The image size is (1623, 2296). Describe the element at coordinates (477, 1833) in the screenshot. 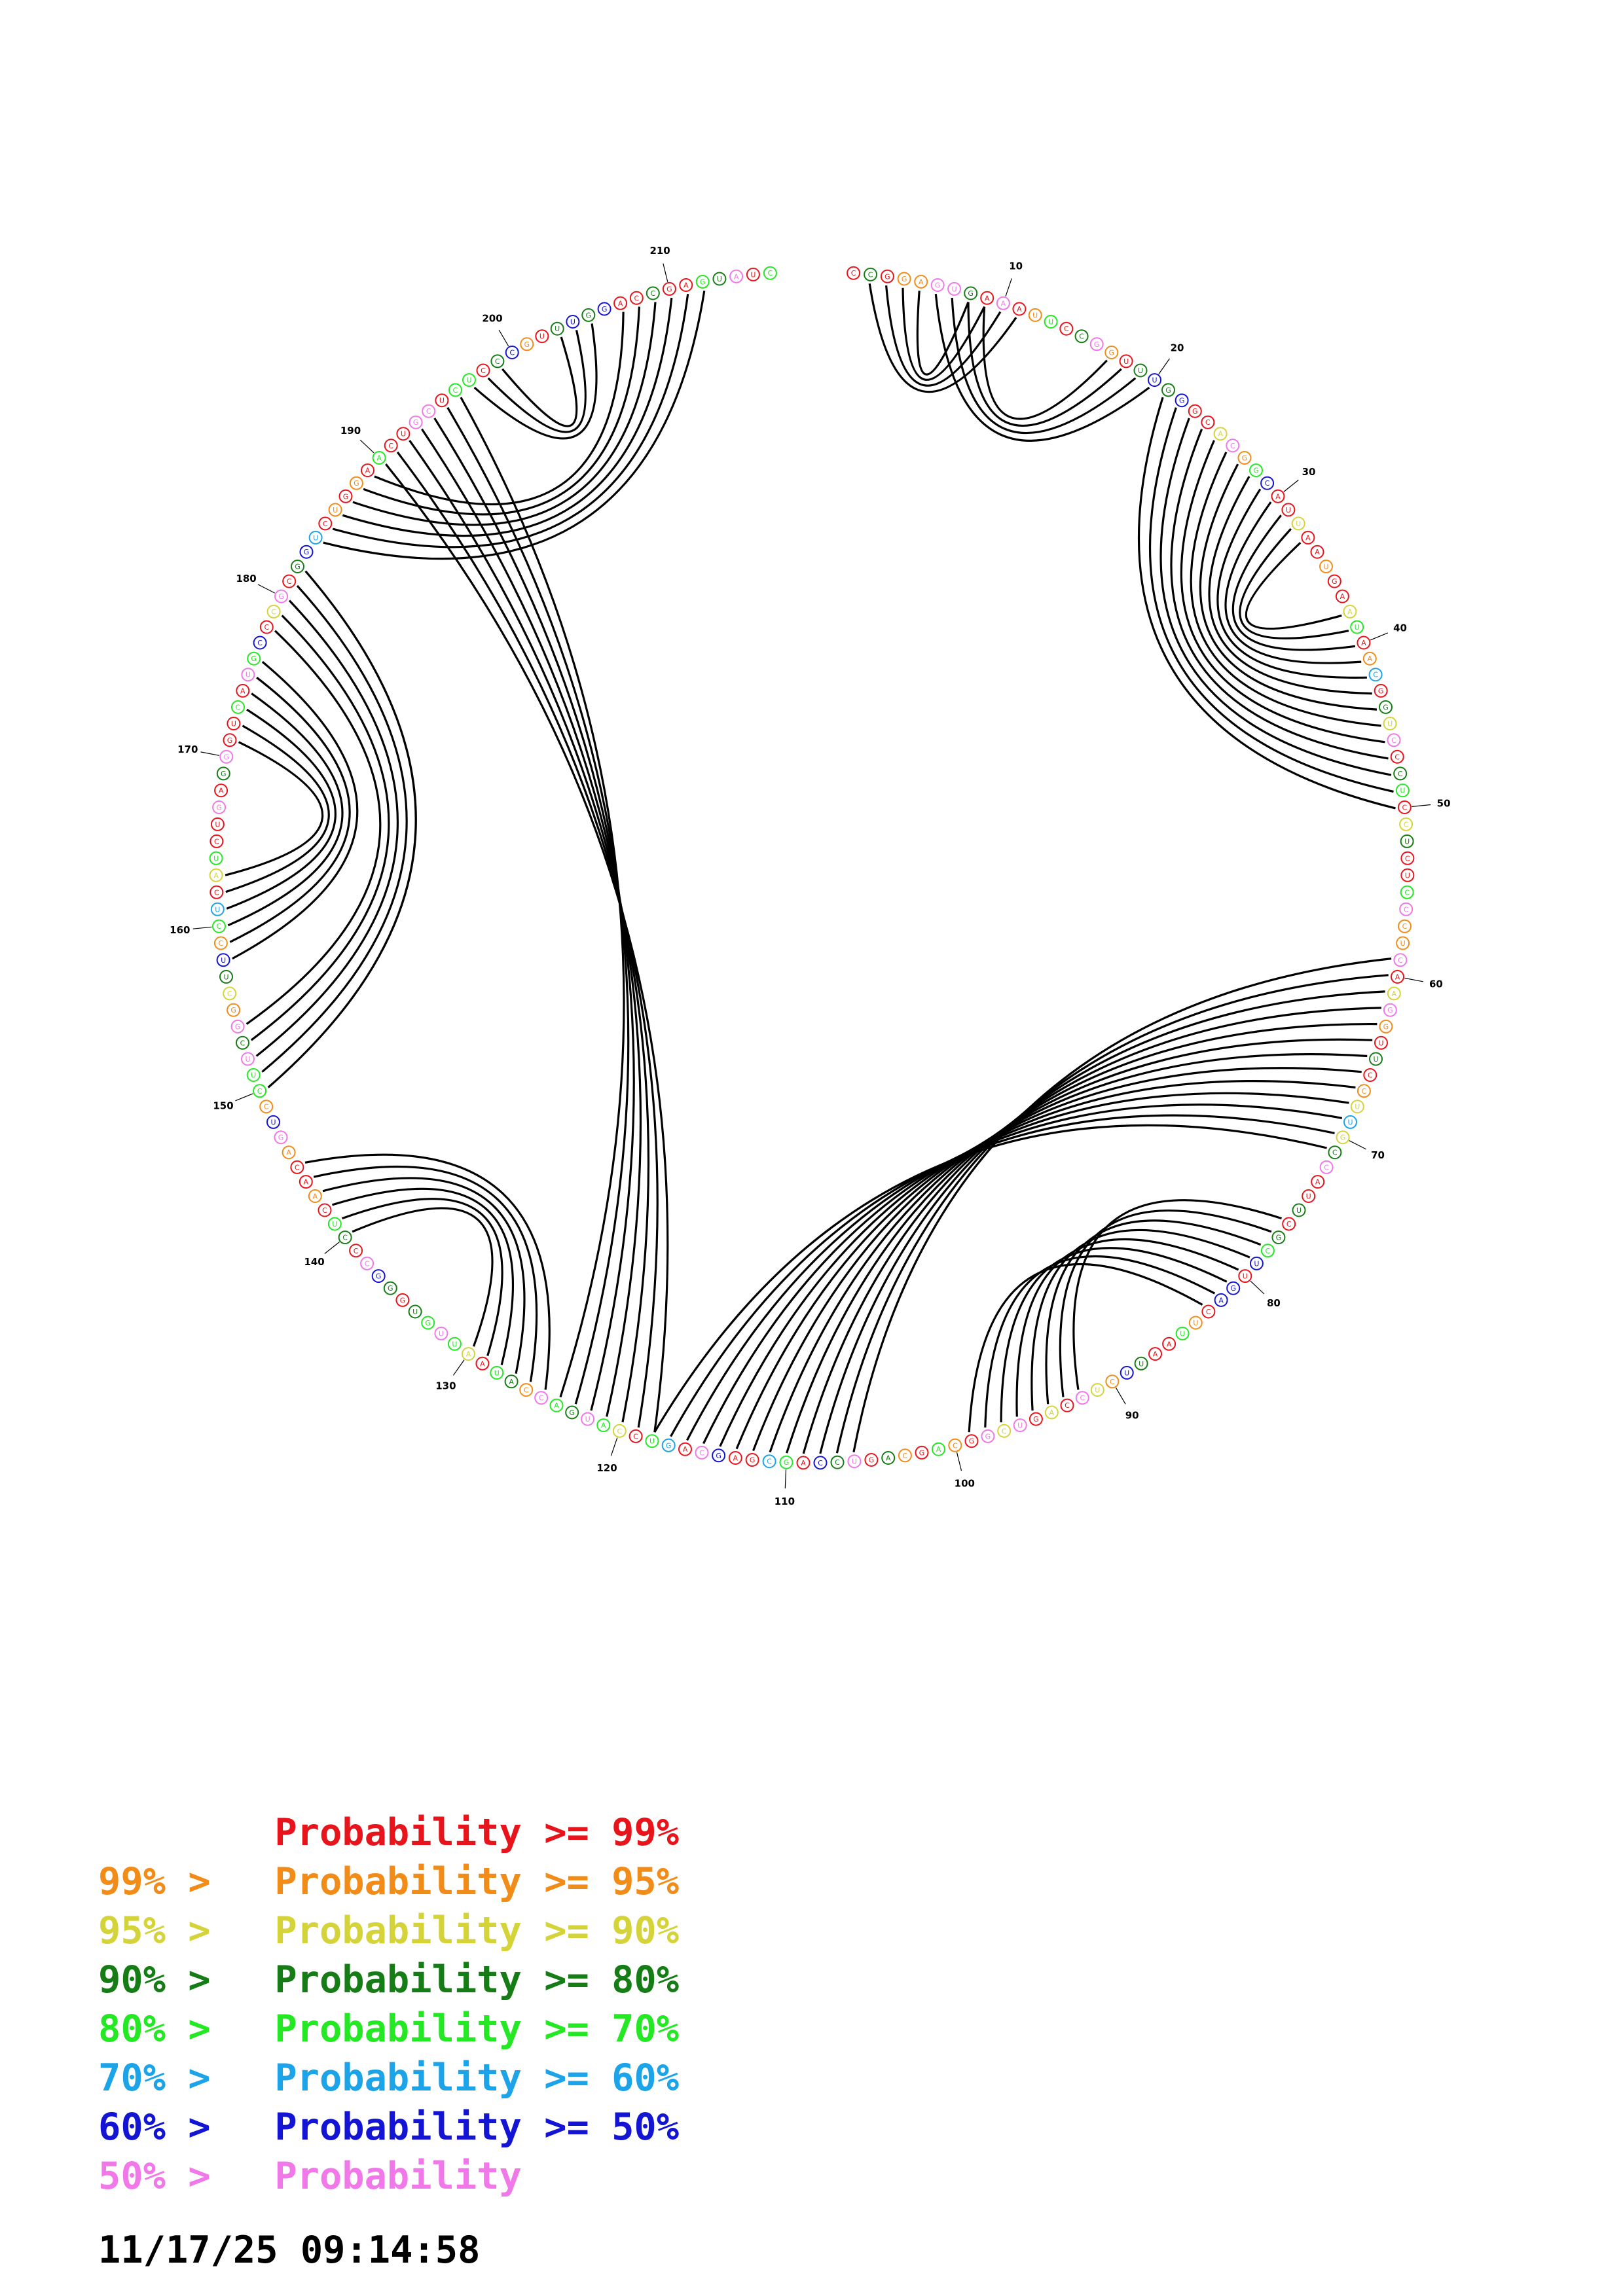

I see `legend-text: Probability >= 99%` at that location.